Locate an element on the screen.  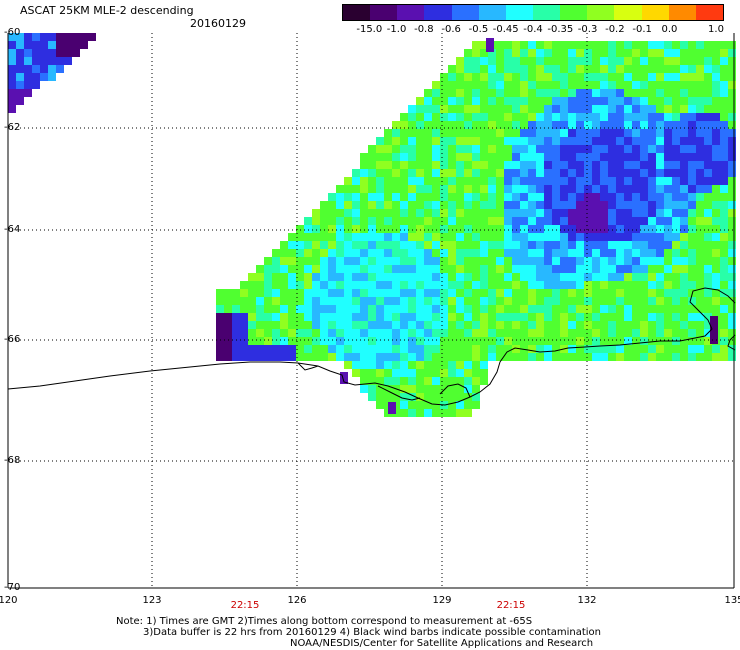
colorbar-swatch is located at coordinates (438, 12).